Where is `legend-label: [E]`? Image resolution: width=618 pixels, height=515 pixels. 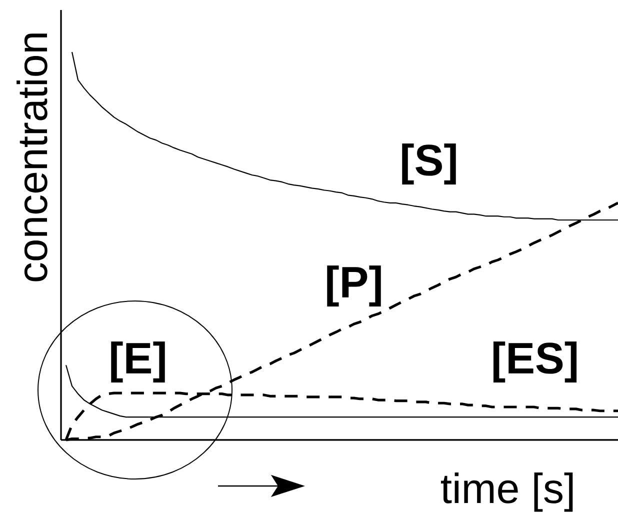 legend-label: [E] is located at coordinates (138, 361).